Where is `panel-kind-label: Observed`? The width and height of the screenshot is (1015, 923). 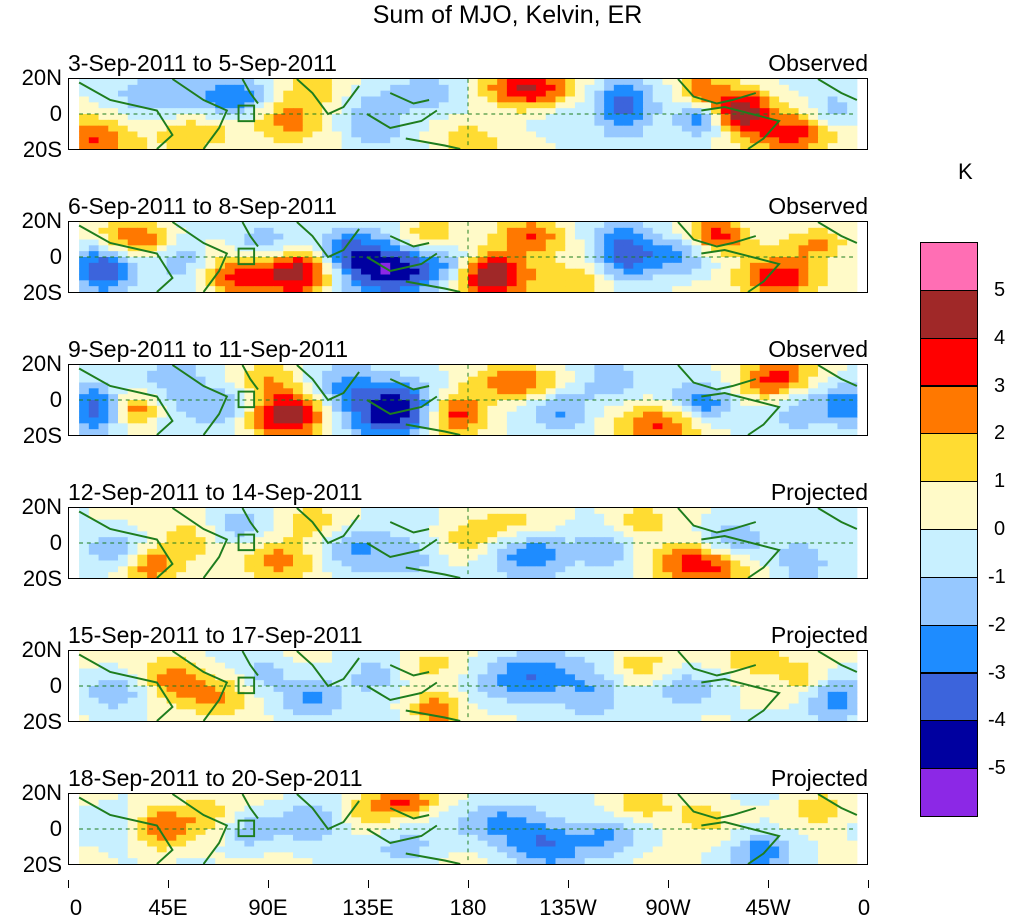
panel-kind-label: Observed is located at coordinates (818, 63).